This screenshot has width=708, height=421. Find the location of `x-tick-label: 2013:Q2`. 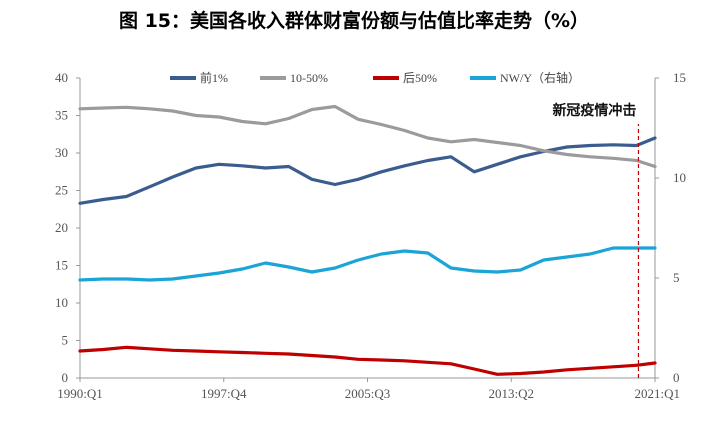

x-tick-label: 2013:Q2 is located at coordinates (512, 393).